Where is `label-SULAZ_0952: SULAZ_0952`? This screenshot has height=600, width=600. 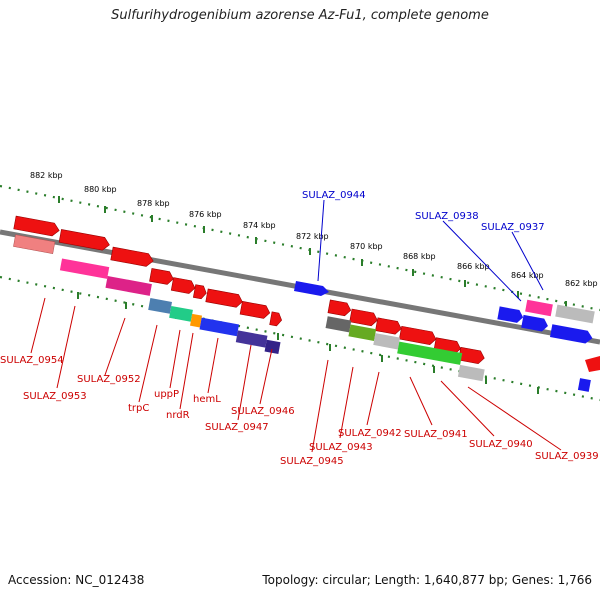 label-SULAZ_0952: SULAZ_0952 is located at coordinates (109, 379).